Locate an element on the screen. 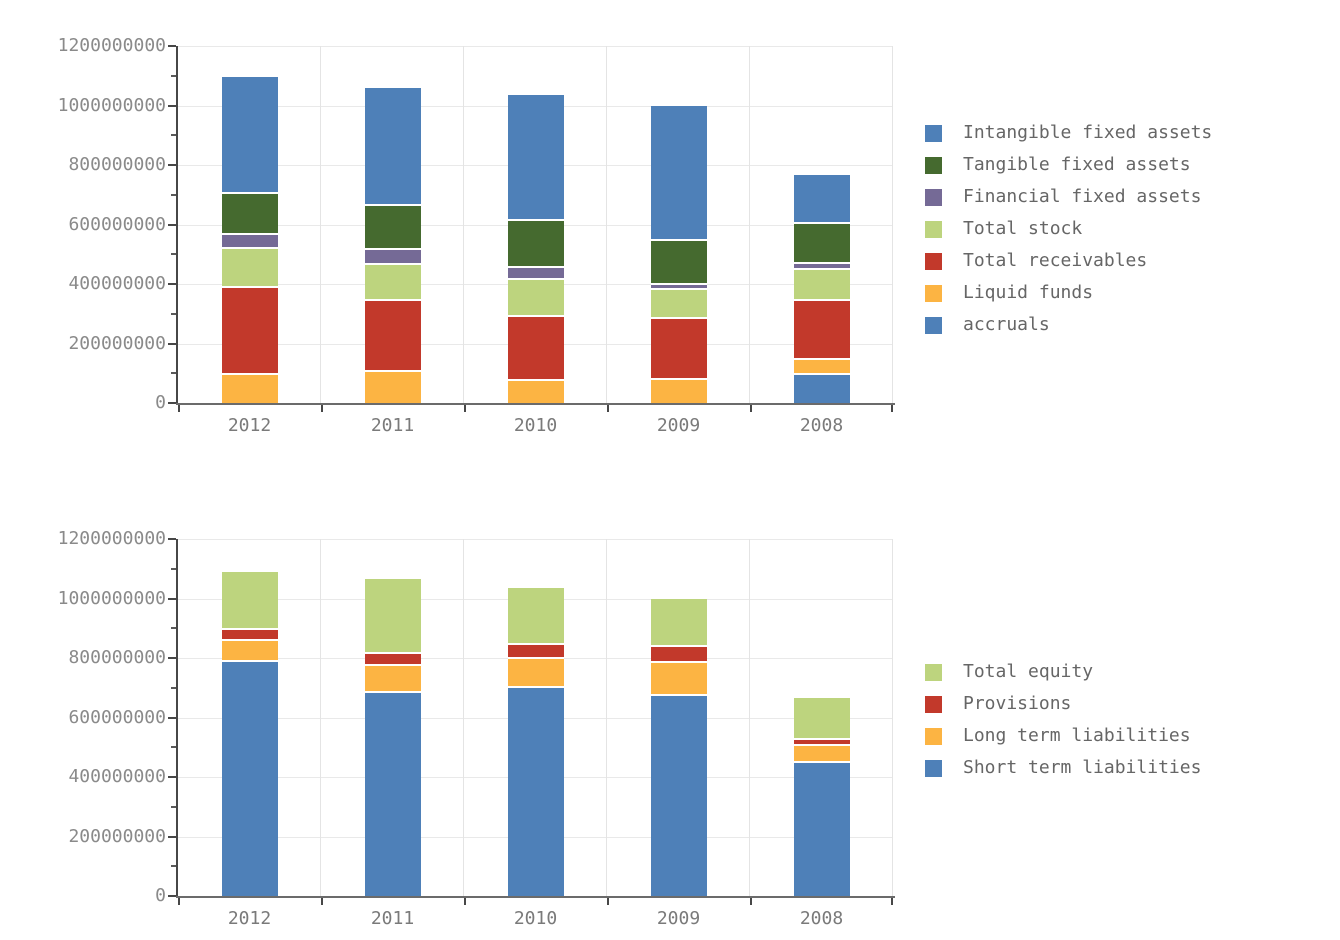 The width and height of the screenshot is (1340, 940). y-tick-label: 1000000000 is located at coordinates (111, 598).